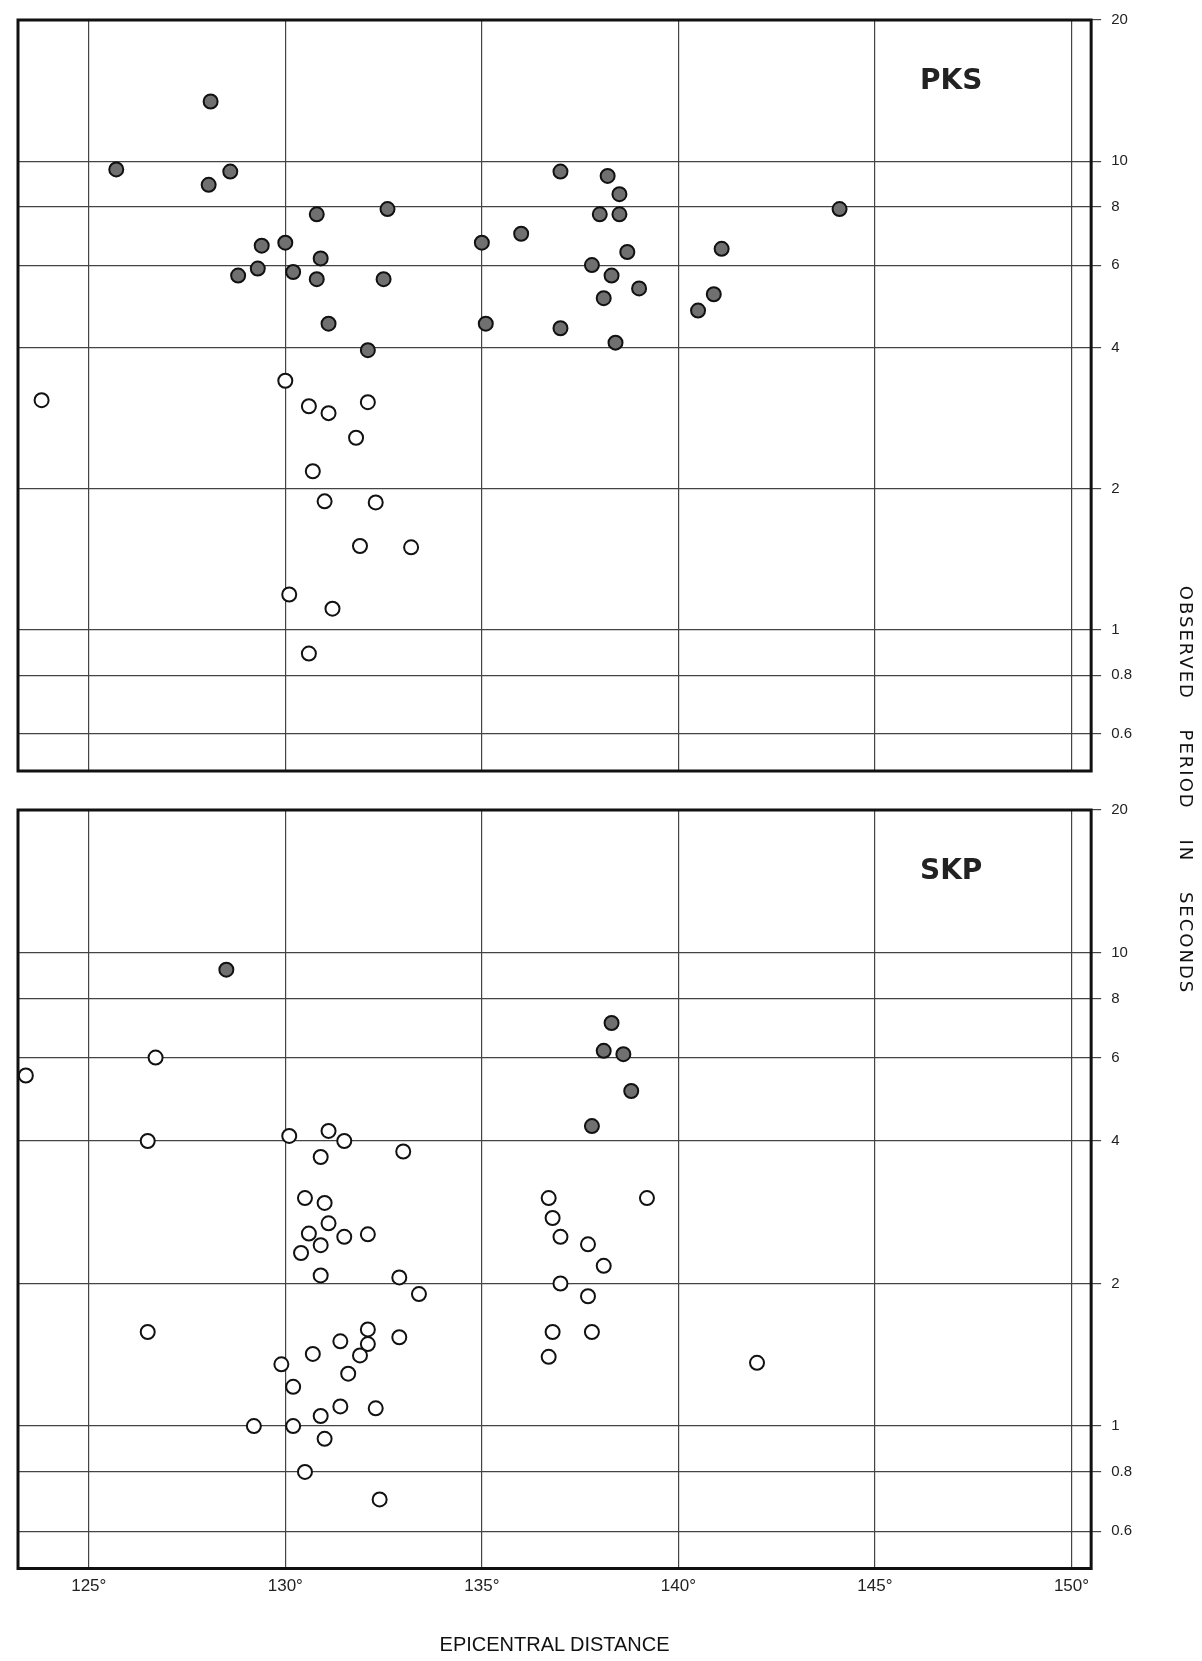  What do you see at coordinates (1115, 1056) in the screenshot?
I see `y-tick-label: 6` at bounding box center [1115, 1056].